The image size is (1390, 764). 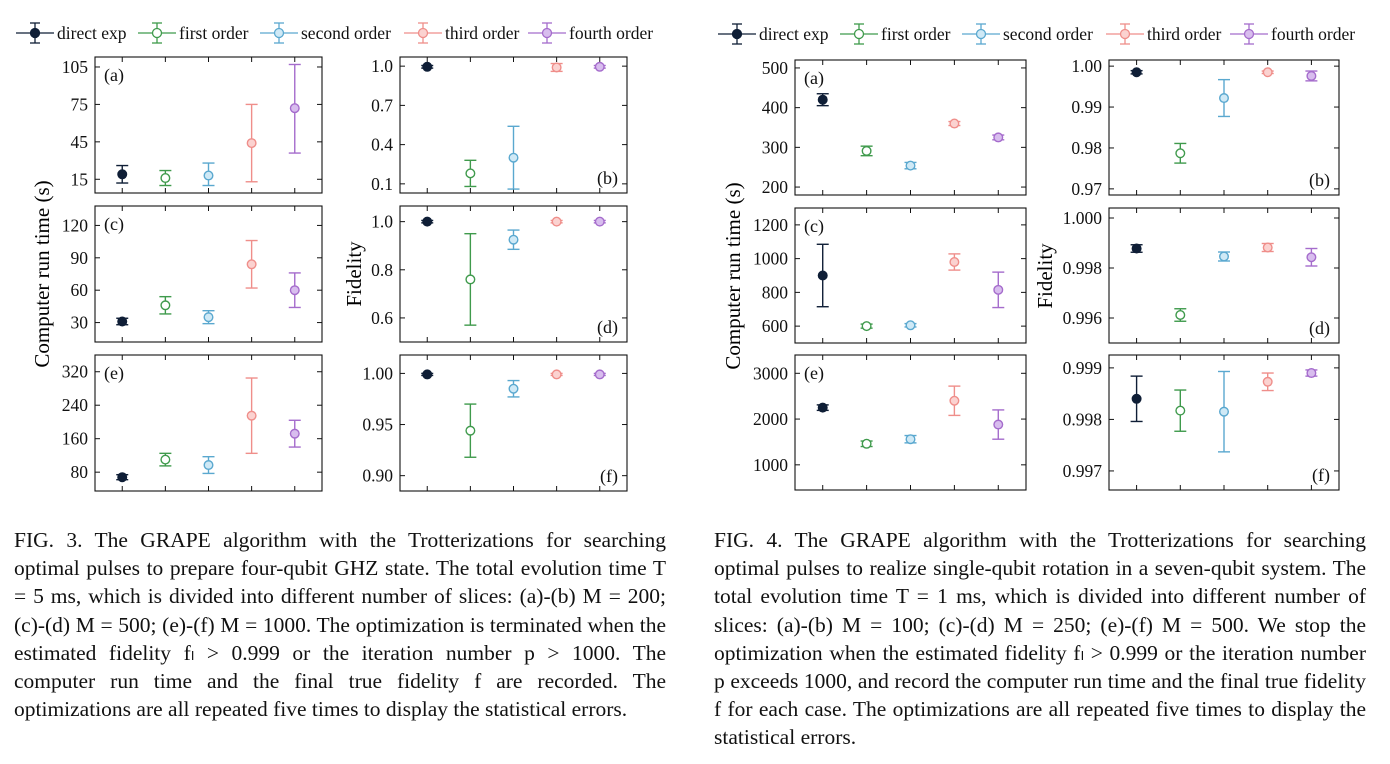 I want to click on y-tick-label: 0.90, so click(x=377, y=476).